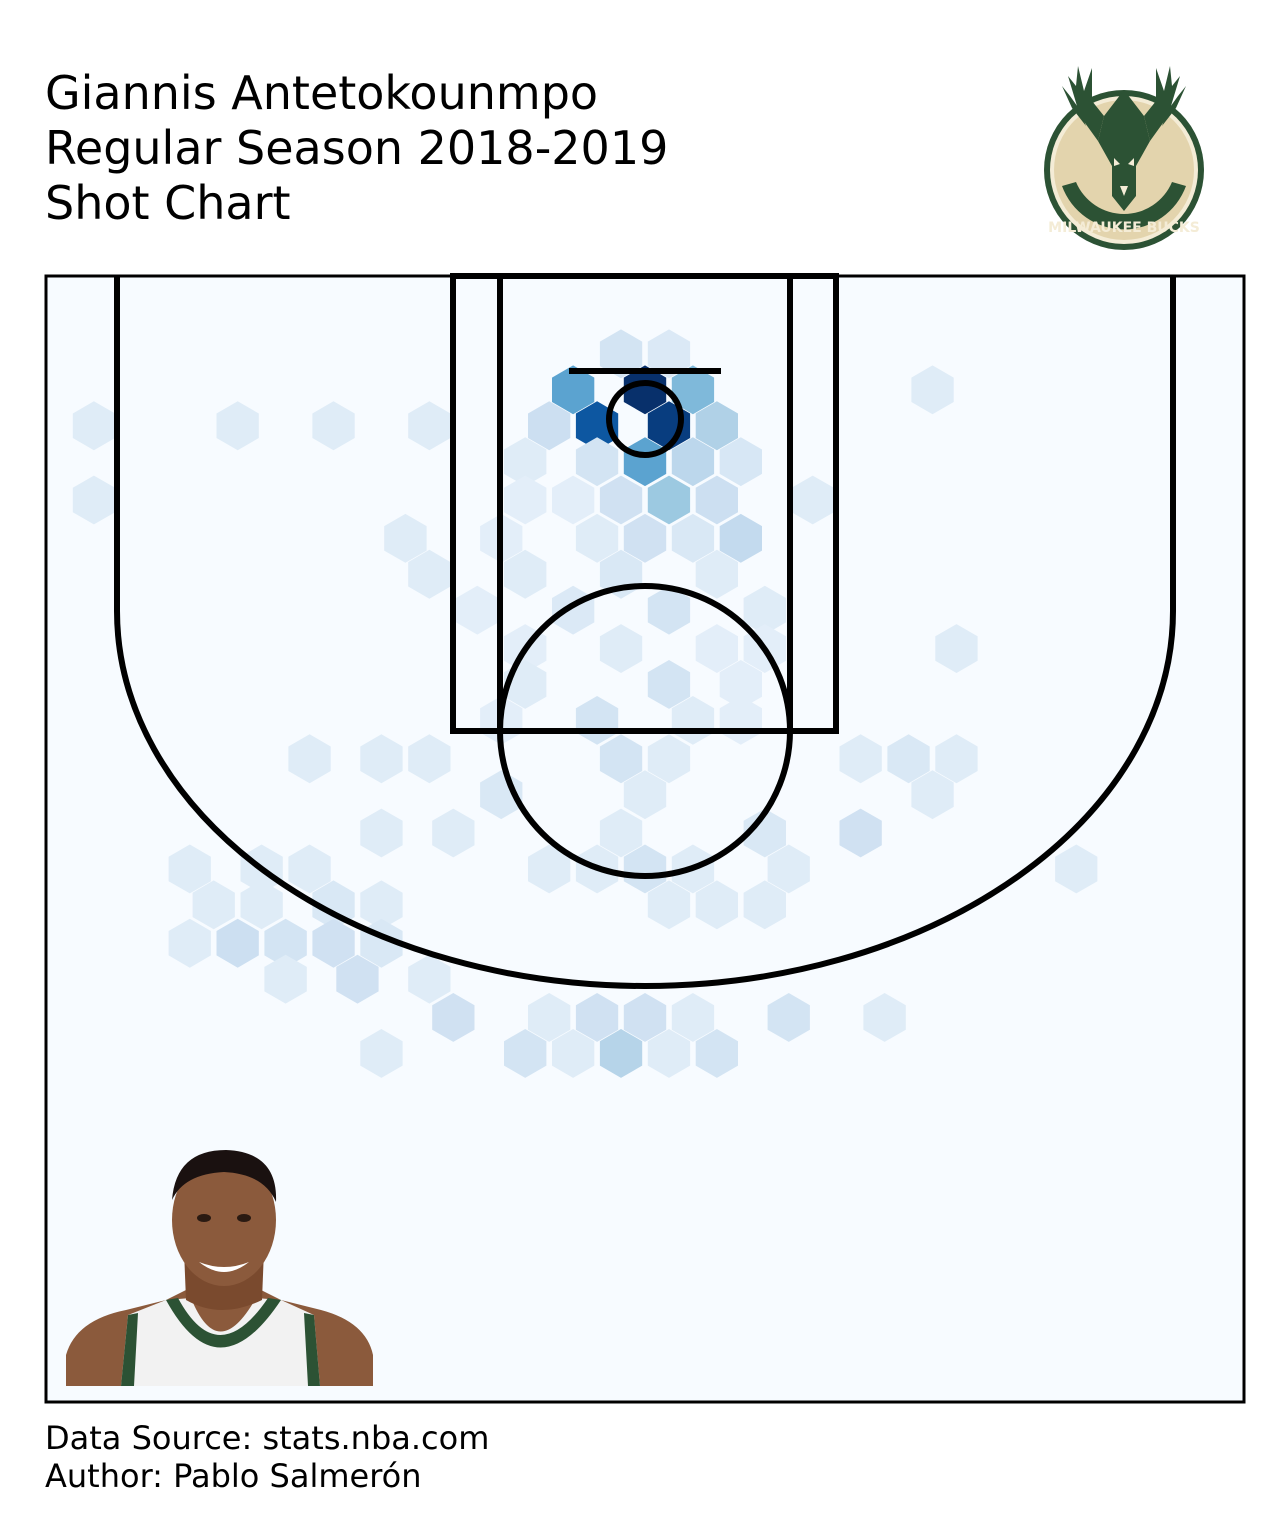  Describe the element at coordinates (1124, 158) in the screenshot. I see `milwaukee-bucks-logo-icon: MILWAUKEE BUCKS` at that location.